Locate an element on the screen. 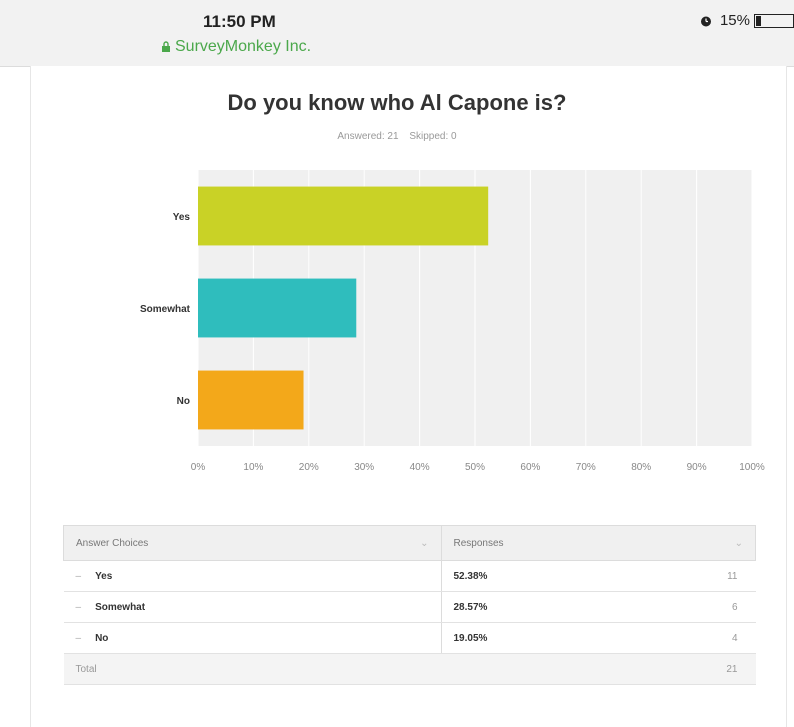  question-title: Do you know who Al Capone is? is located at coordinates (397, 102).